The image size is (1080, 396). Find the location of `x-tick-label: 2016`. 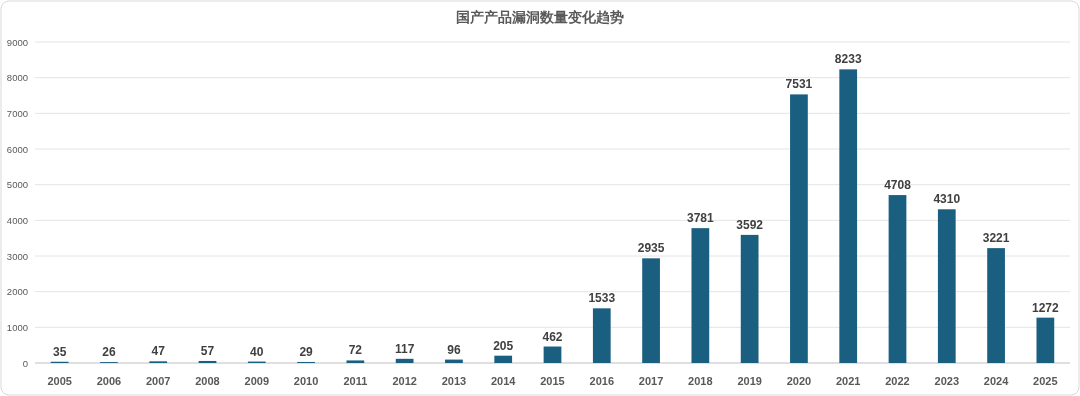

x-tick-label: 2016 is located at coordinates (602, 381).